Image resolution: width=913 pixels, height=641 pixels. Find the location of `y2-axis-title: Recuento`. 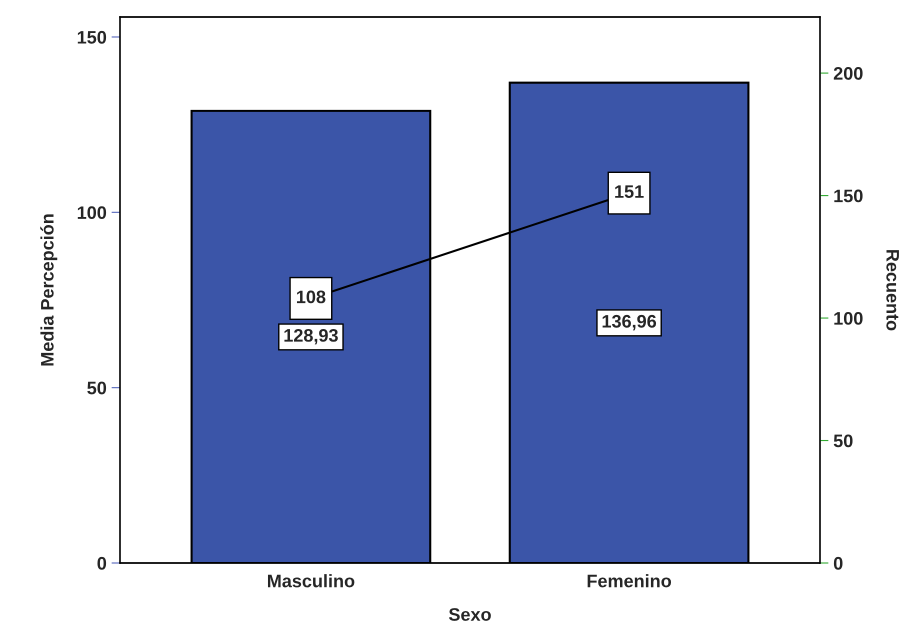

y2-axis-title: Recuento is located at coordinates (892, 290).